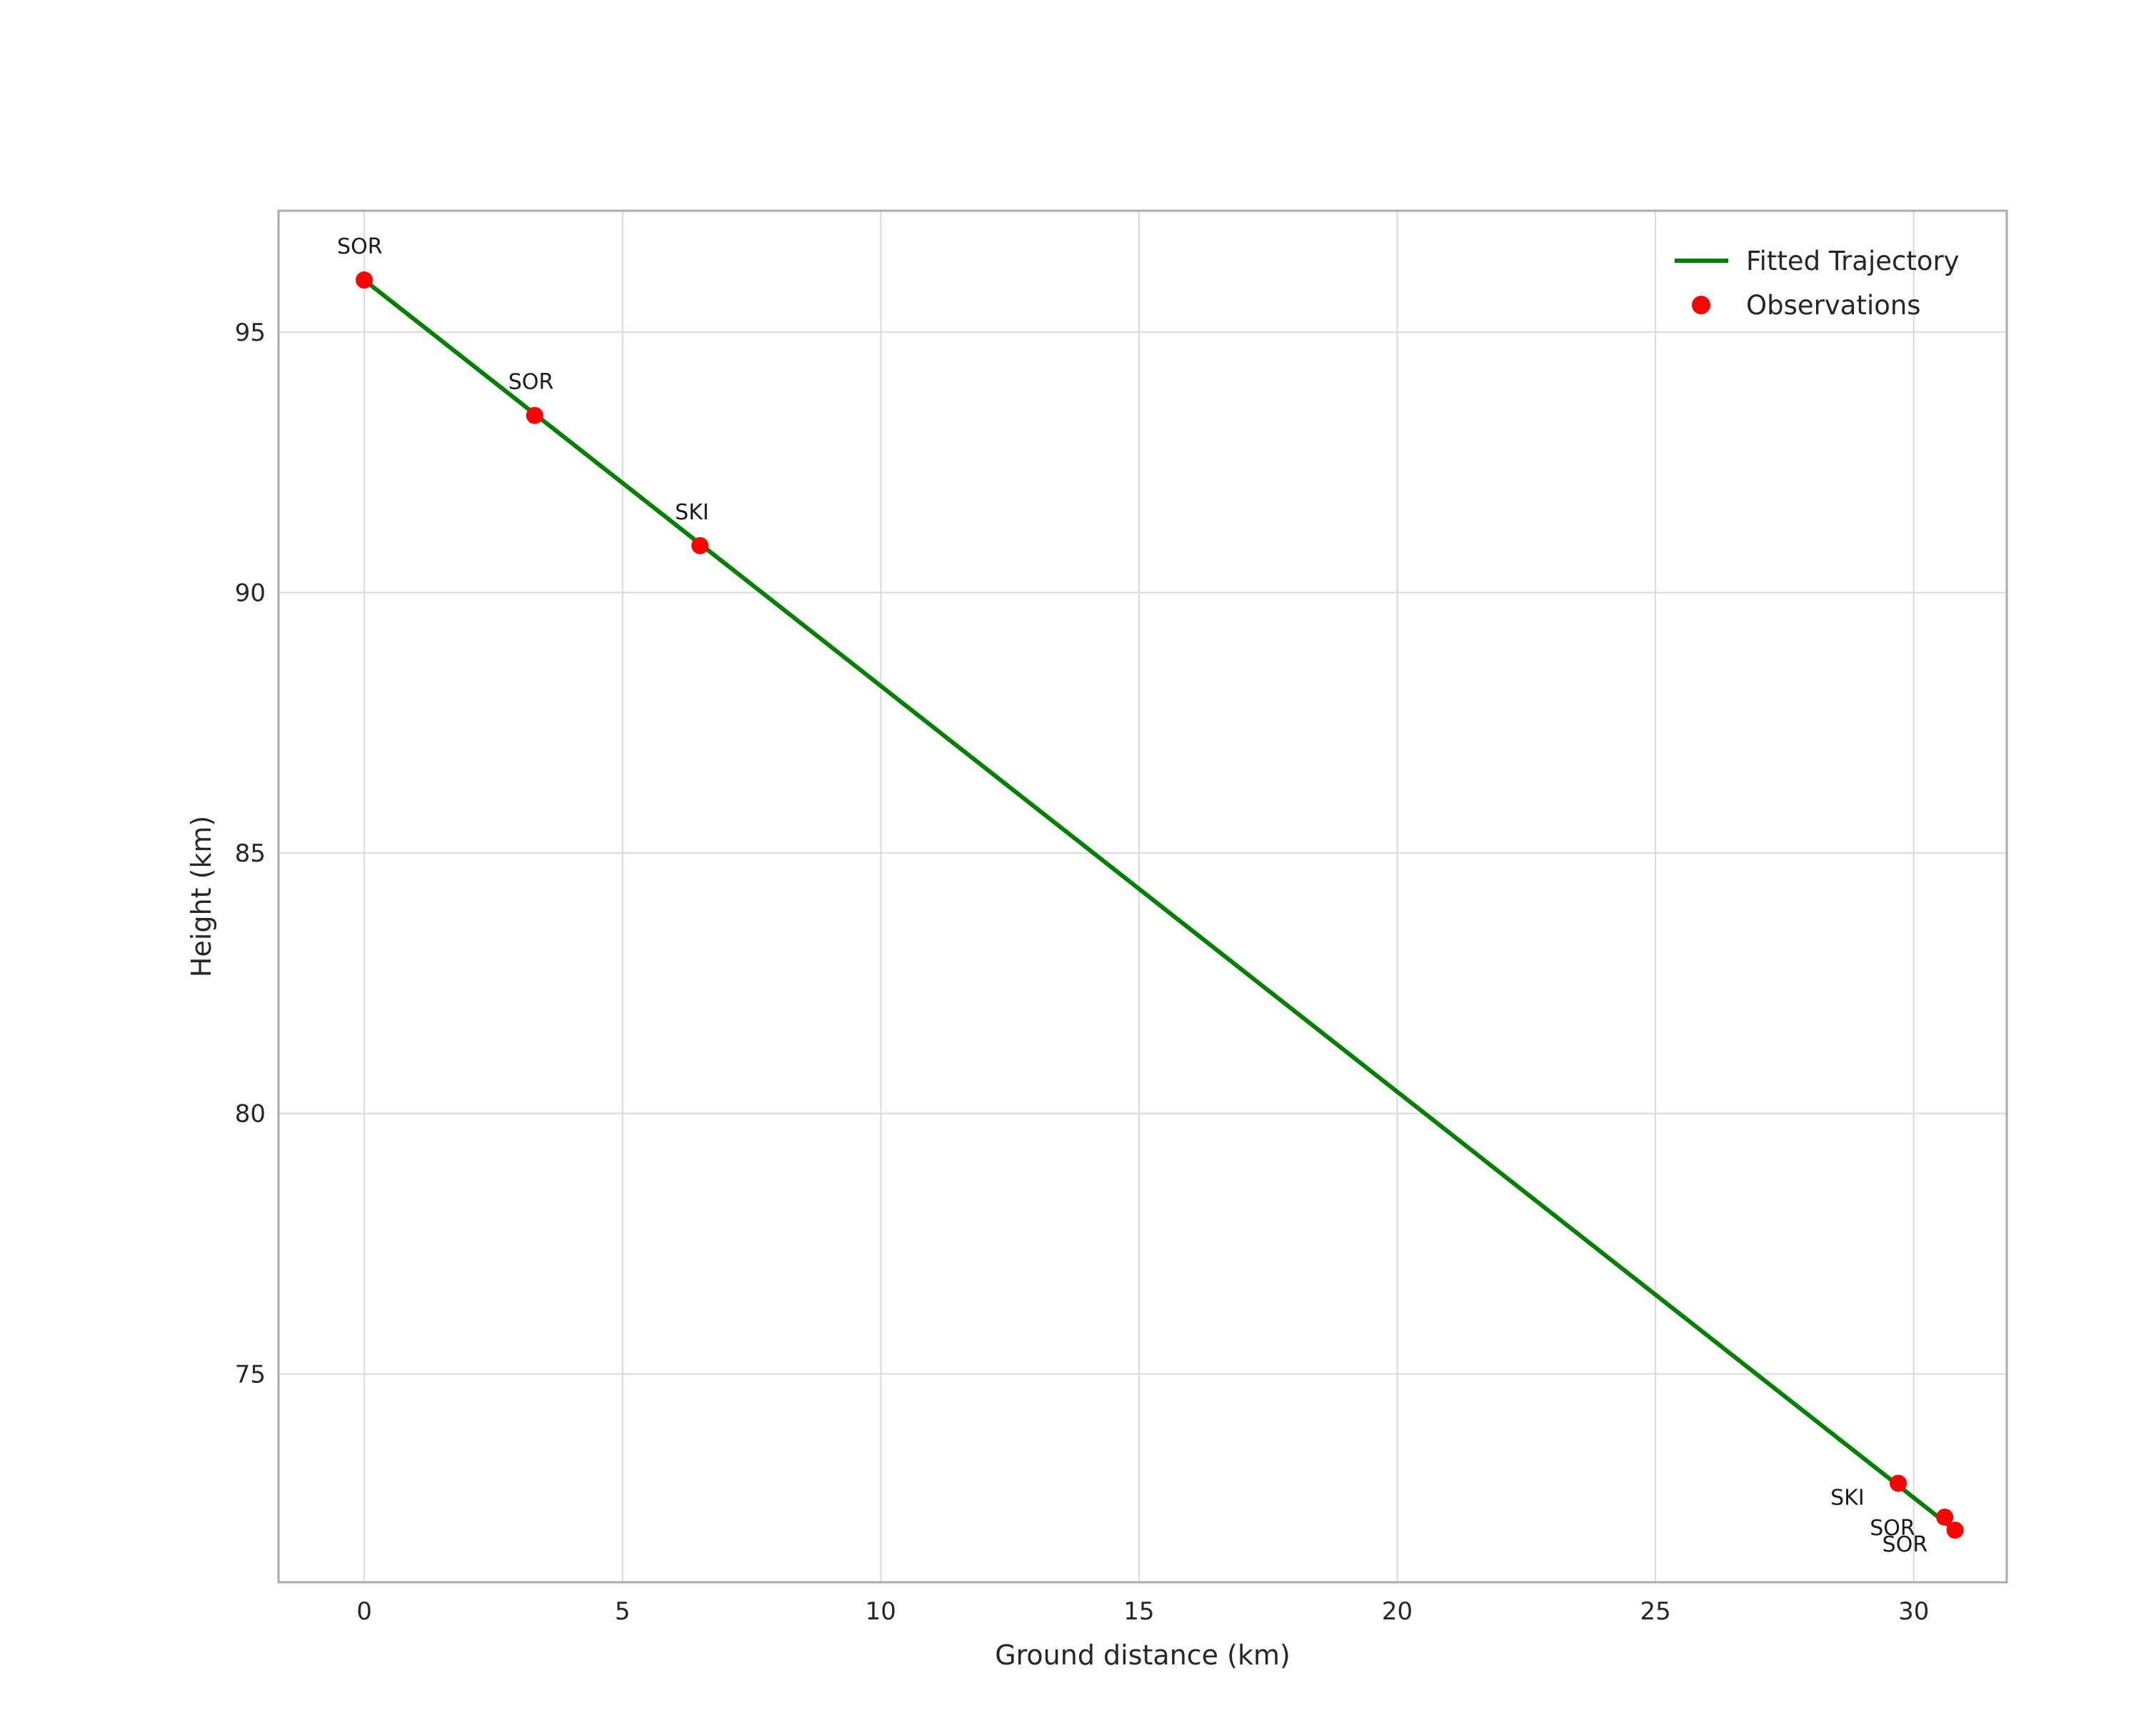 This screenshot has height=1728, width=2156. What do you see at coordinates (1853, 261) in the screenshot?
I see `legend-label: Fitted Trajectory` at bounding box center [1853, 261].